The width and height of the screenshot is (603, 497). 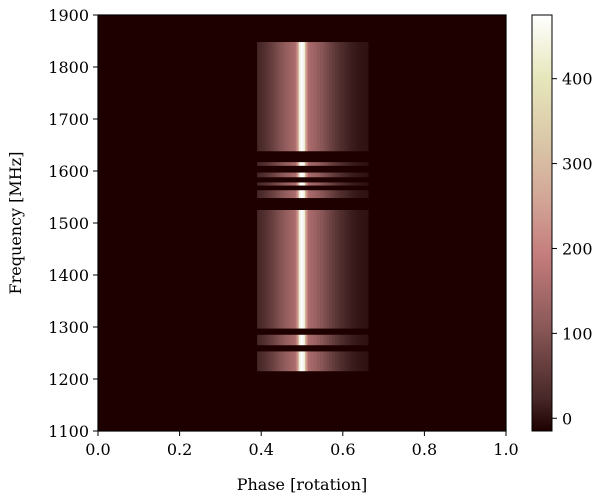 I want to click on y-tick-label: 1300, so click(x=68, y=327).